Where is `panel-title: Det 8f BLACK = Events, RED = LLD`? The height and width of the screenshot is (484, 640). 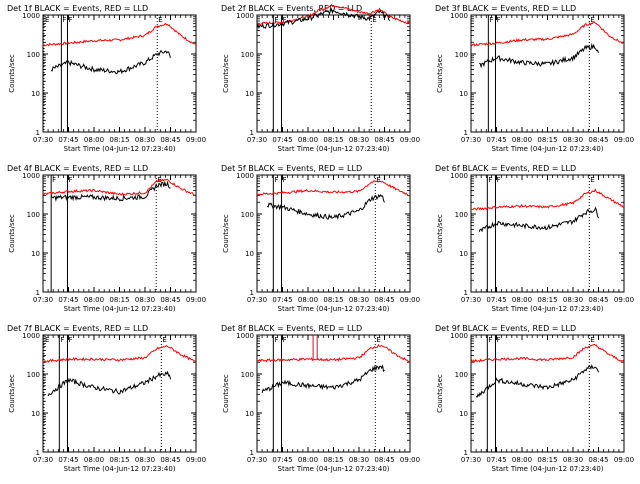 panel-title: Det 8f BLACK = Events, RED = LLD is located at coordinates (291, 328).